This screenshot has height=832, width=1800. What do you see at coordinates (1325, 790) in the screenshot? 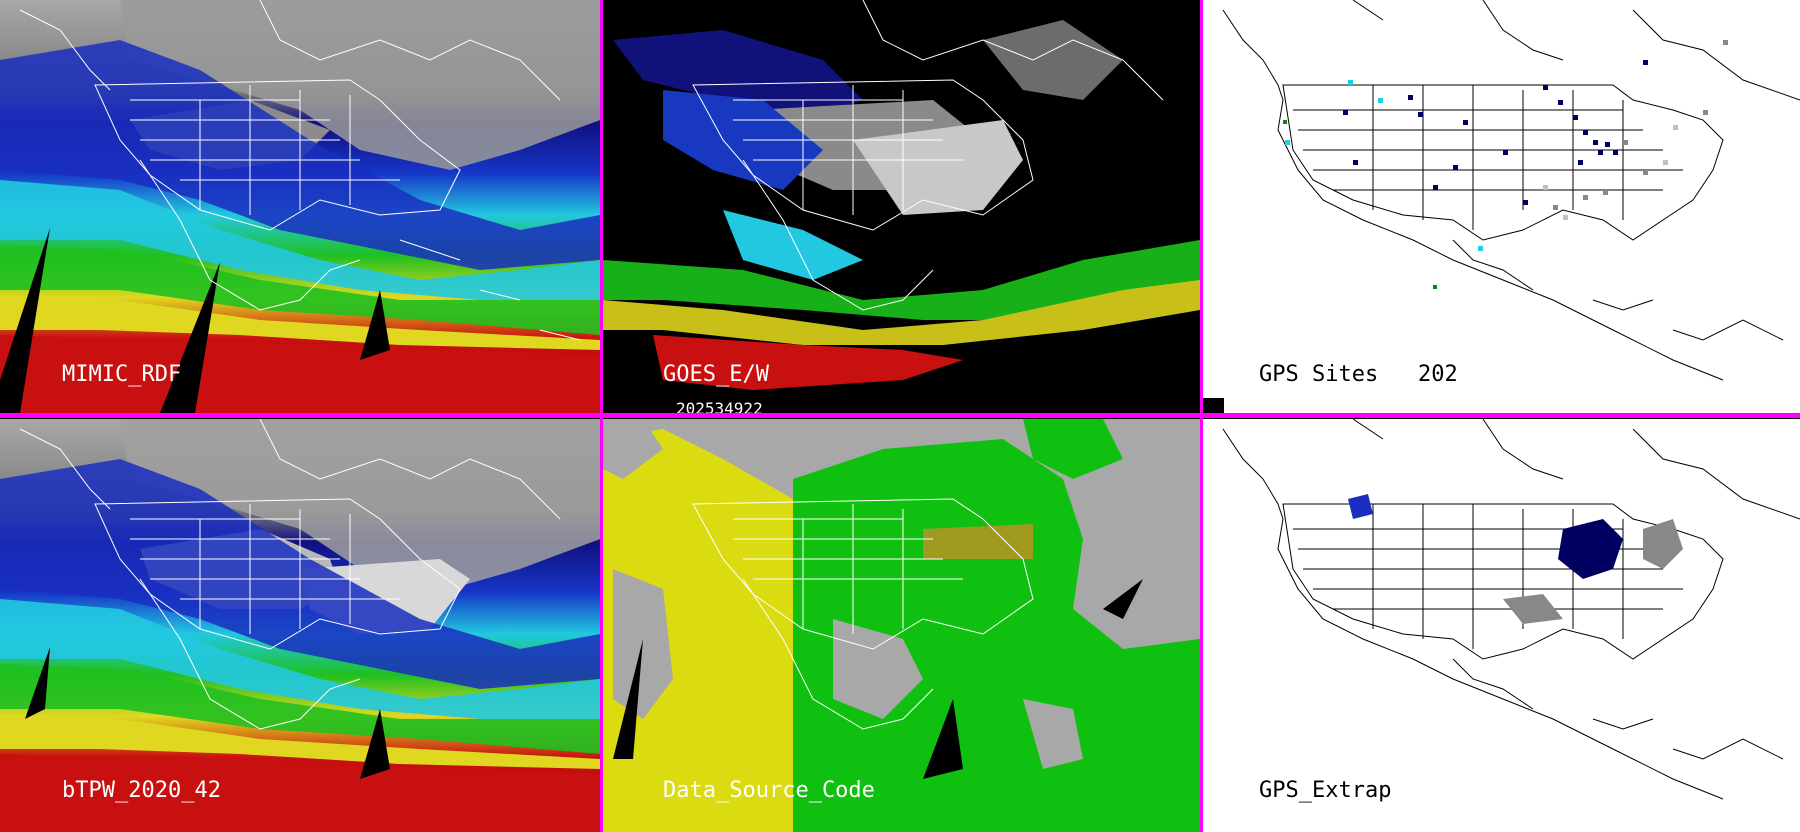
I see `panel-label-gps-extrap: GPS_Extrap` at bounding box center [1325, 790].